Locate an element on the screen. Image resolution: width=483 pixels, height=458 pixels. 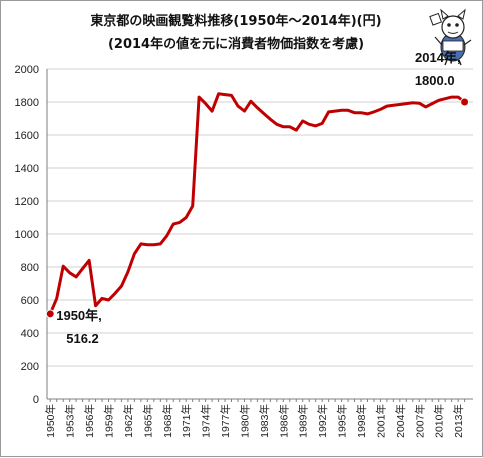
x-tick-label: 1950年 is located at coordinates (50, 421).